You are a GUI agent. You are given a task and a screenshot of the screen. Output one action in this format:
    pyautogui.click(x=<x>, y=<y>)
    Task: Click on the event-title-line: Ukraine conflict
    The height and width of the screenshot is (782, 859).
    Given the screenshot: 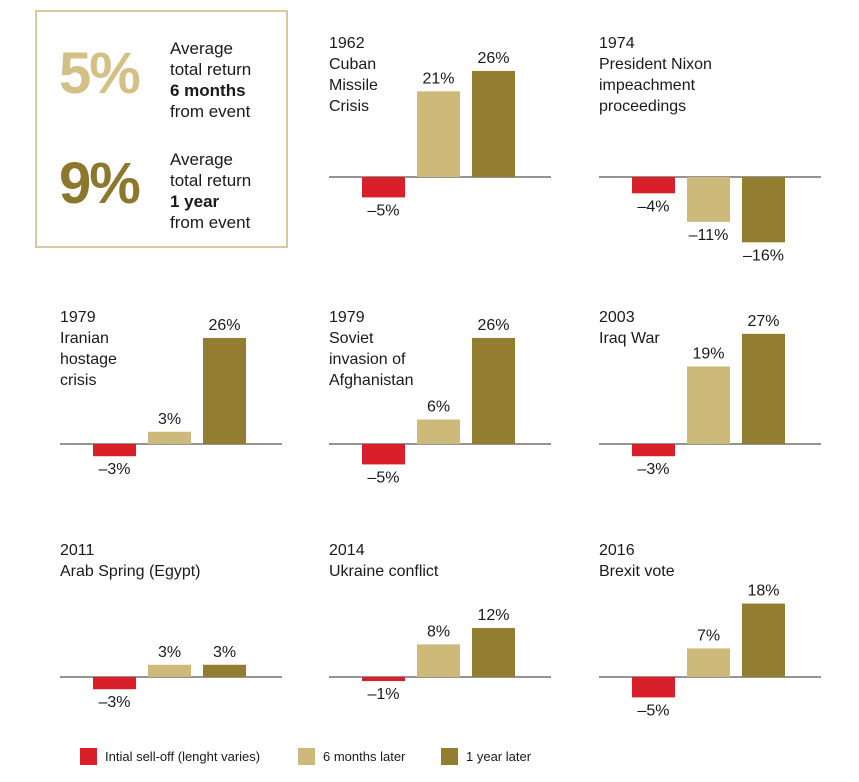 What is the action you would take?
    pyautogui.click(x=384, y=571)
    